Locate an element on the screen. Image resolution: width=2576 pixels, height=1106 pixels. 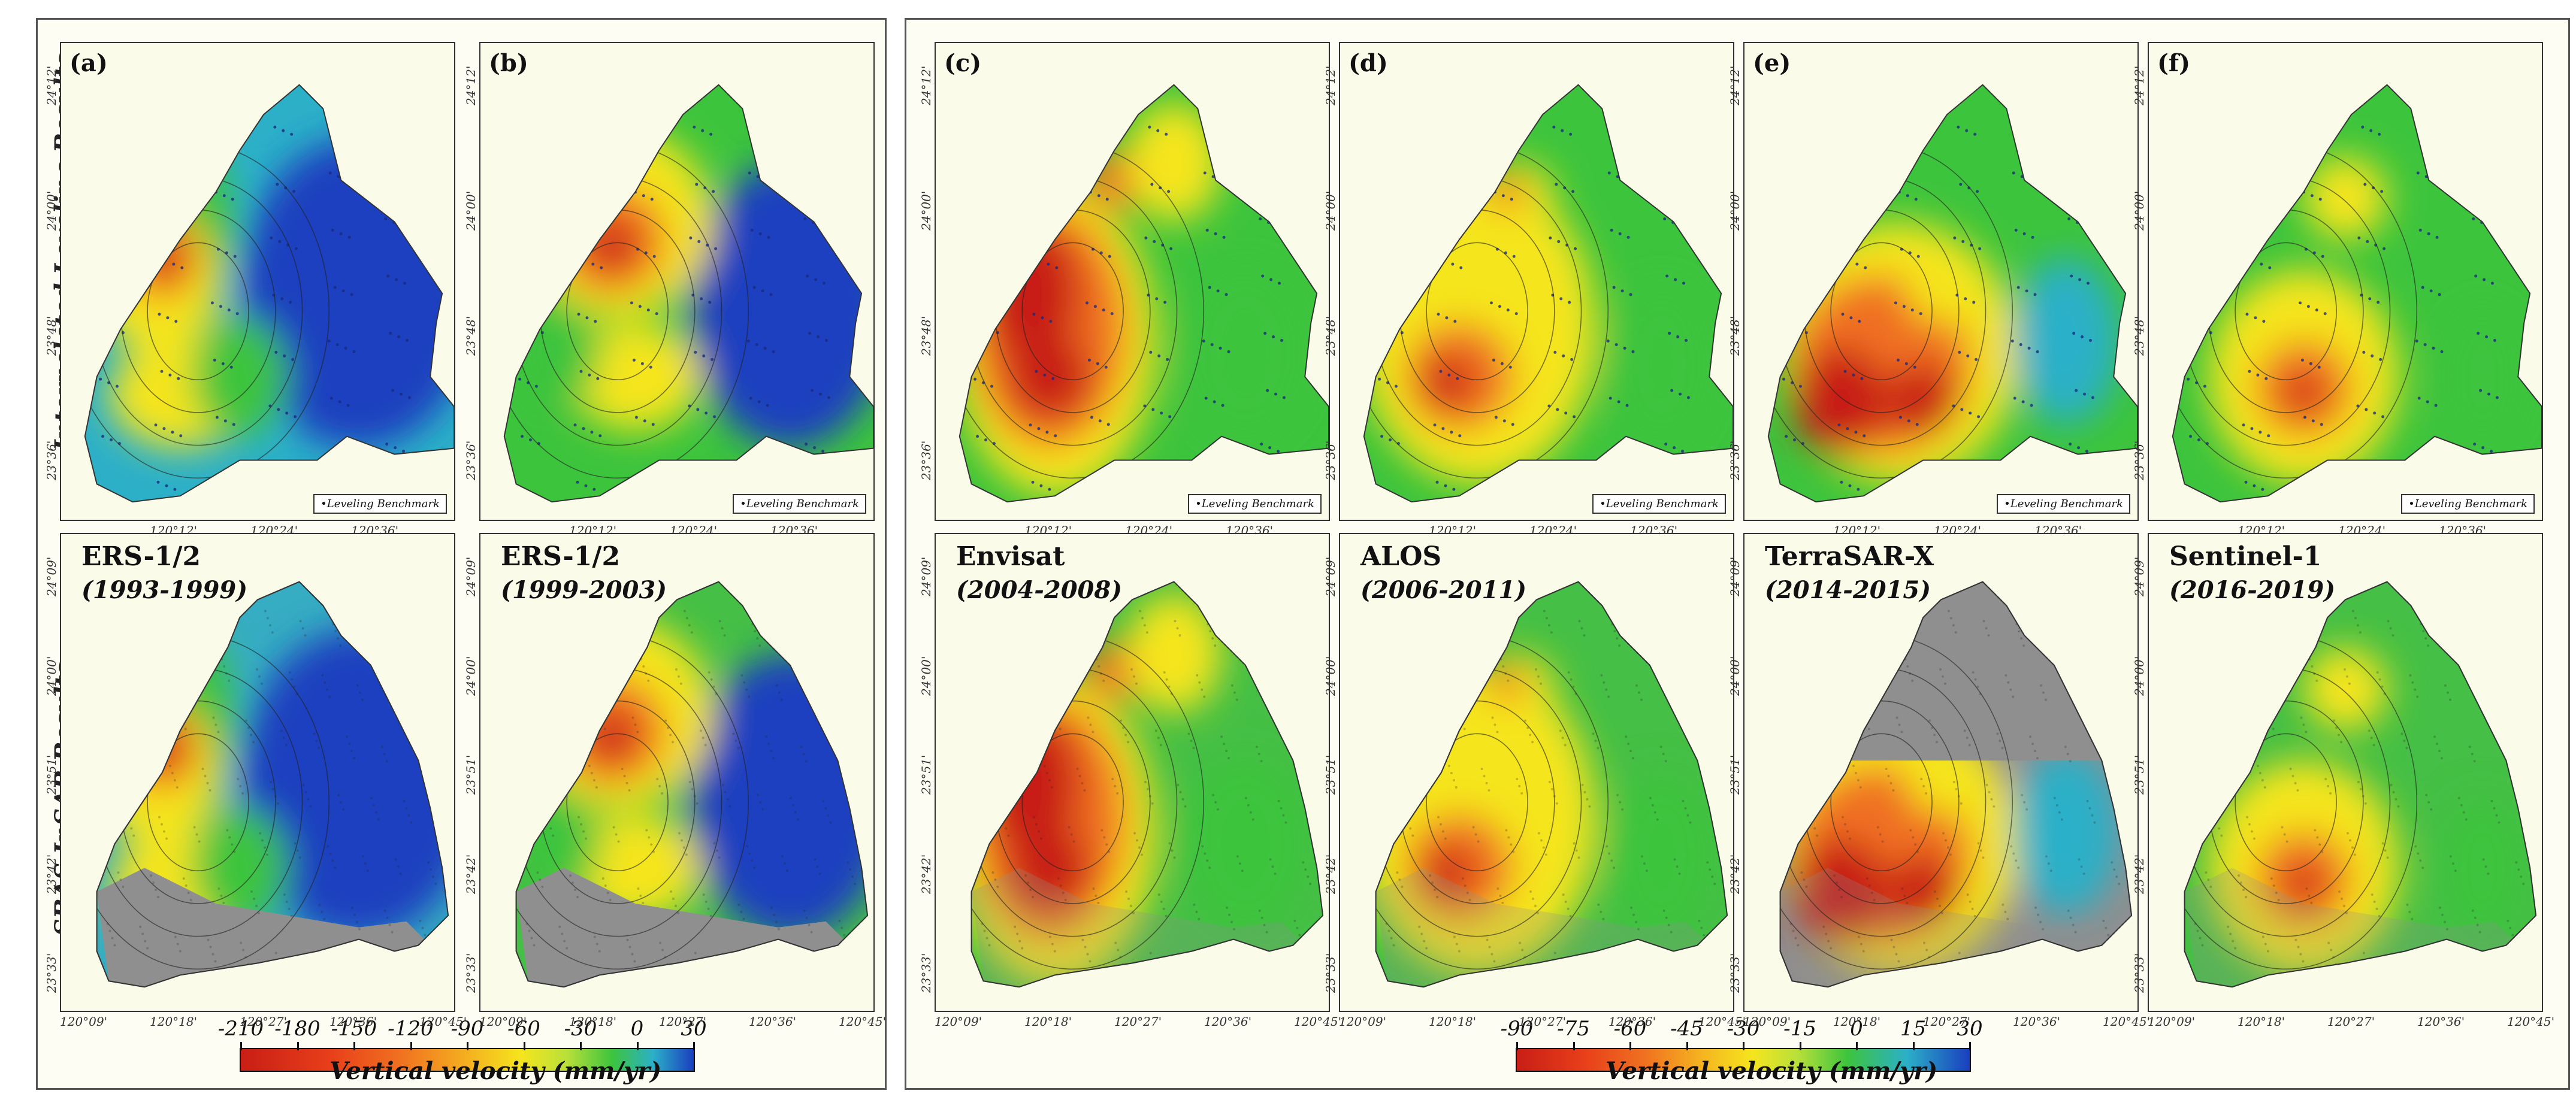
colorbar-left-title: Vertical velocity (mm/yr) is located at coordinates (495, 1071).